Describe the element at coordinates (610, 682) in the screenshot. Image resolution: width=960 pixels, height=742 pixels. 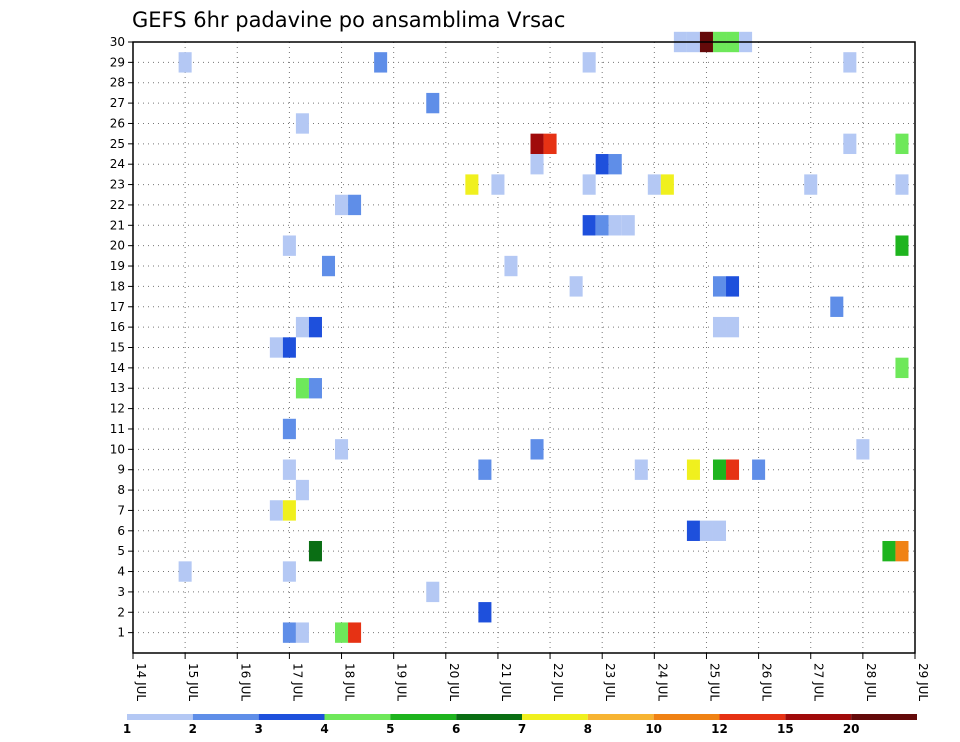
I see `x-tick-label: 23 JUL` at that location.